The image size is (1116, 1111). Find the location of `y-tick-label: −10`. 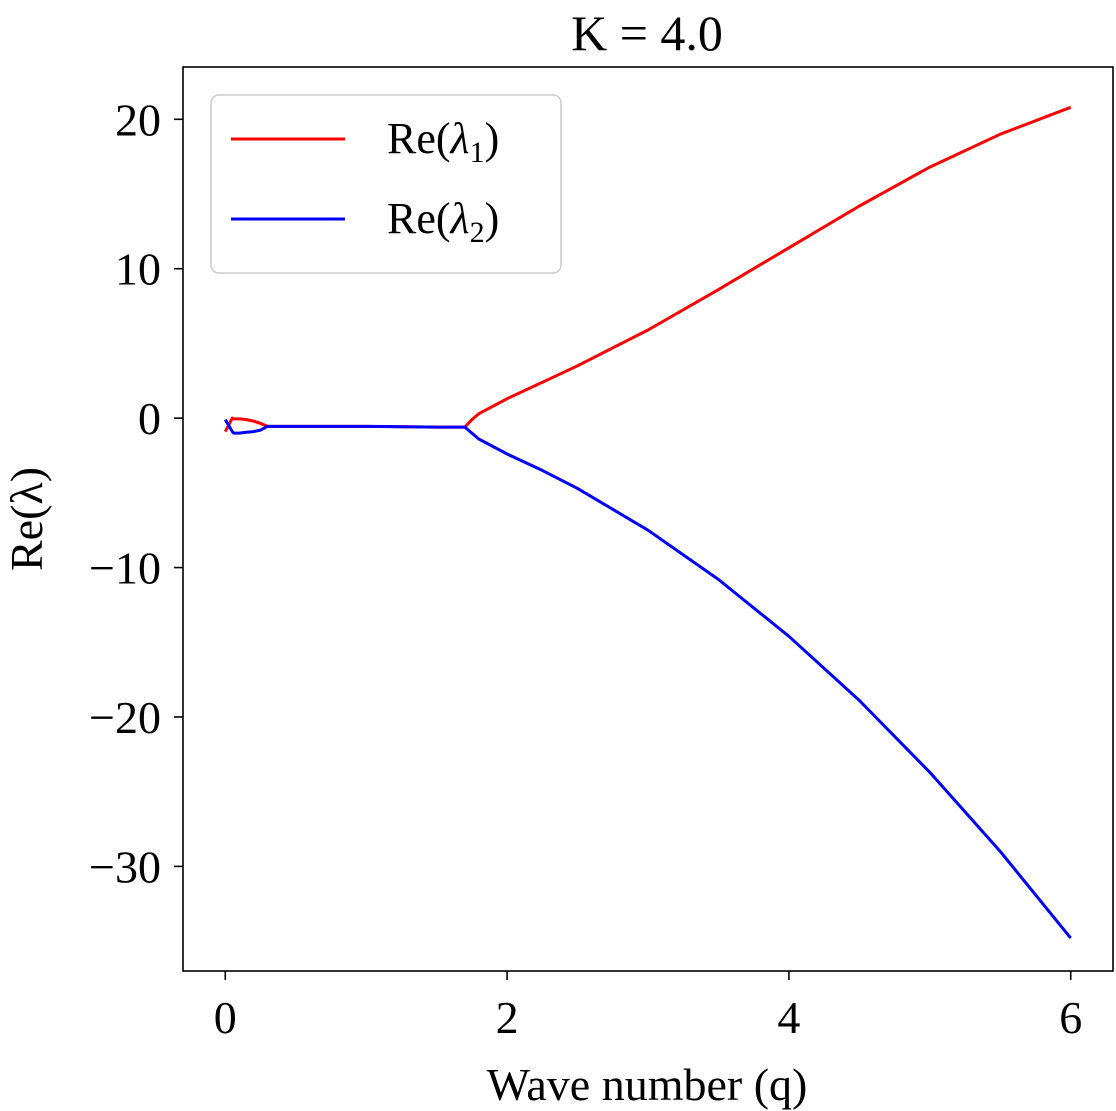

y-tick-label: −10 is located at coordinates (125, 568).